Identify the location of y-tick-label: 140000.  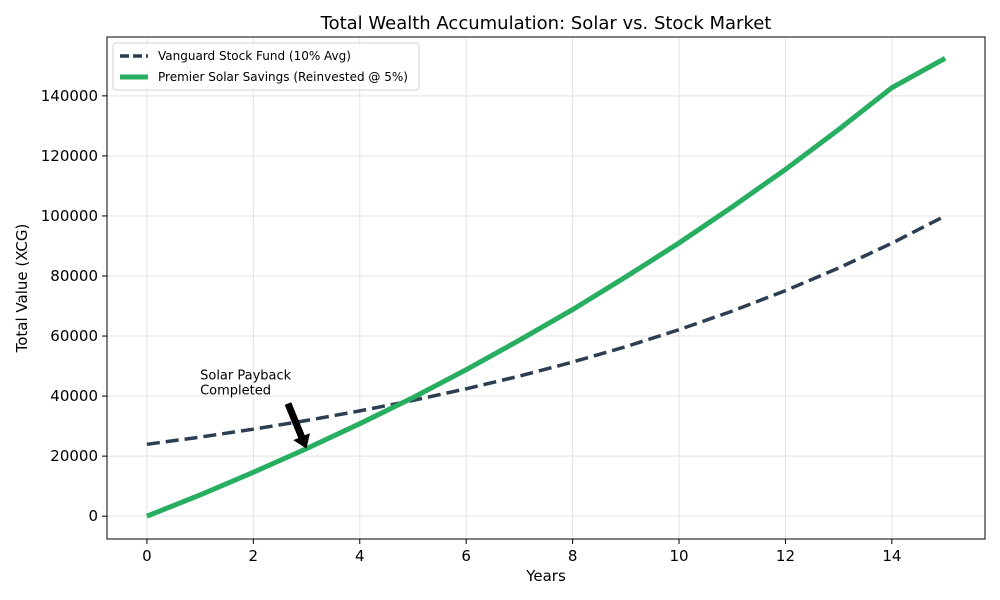
(69, 96).